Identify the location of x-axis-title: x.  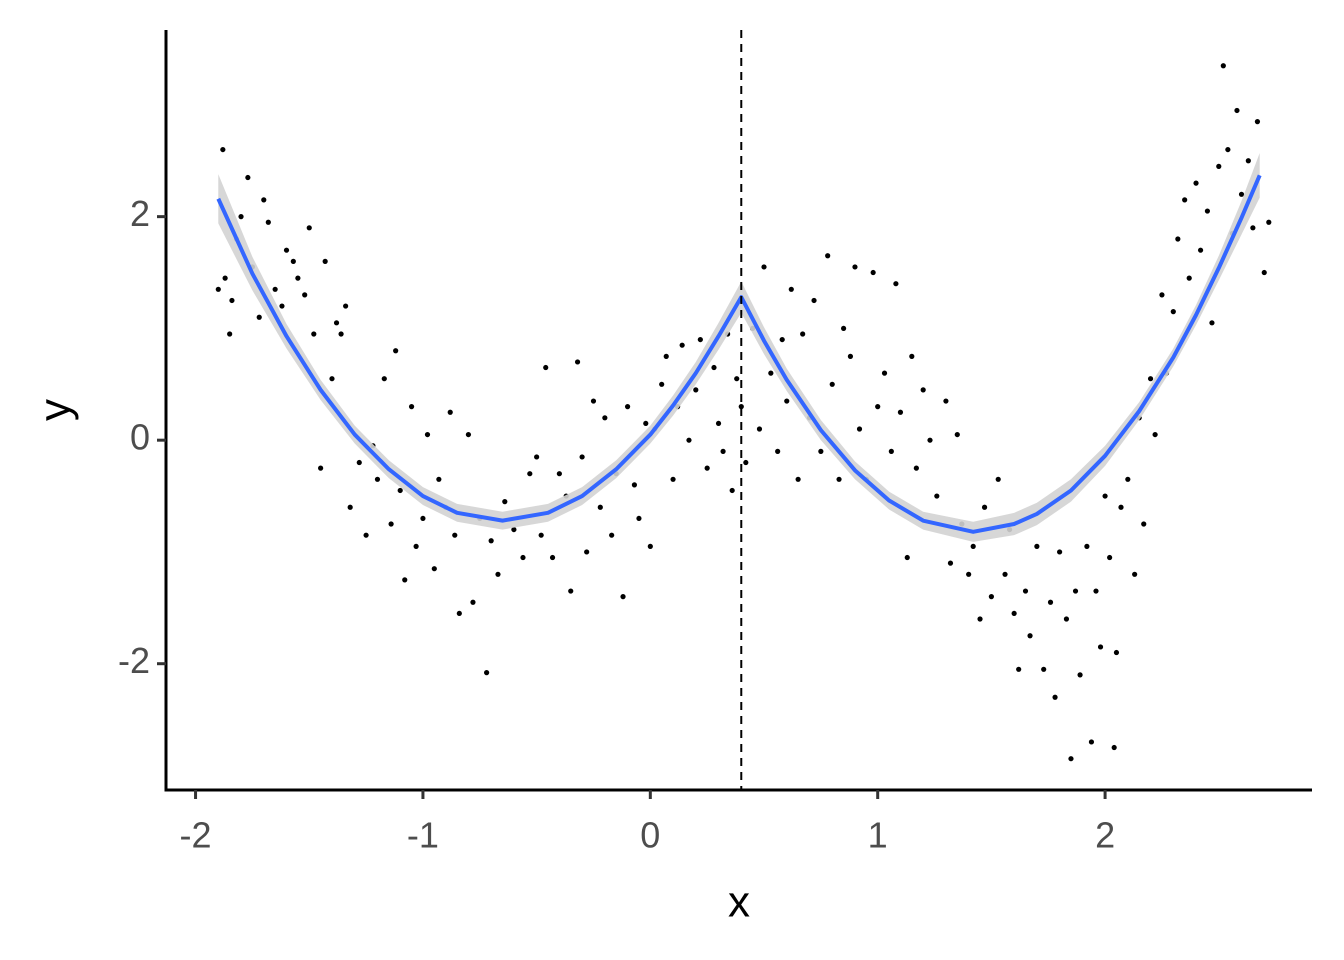
(739, 902).